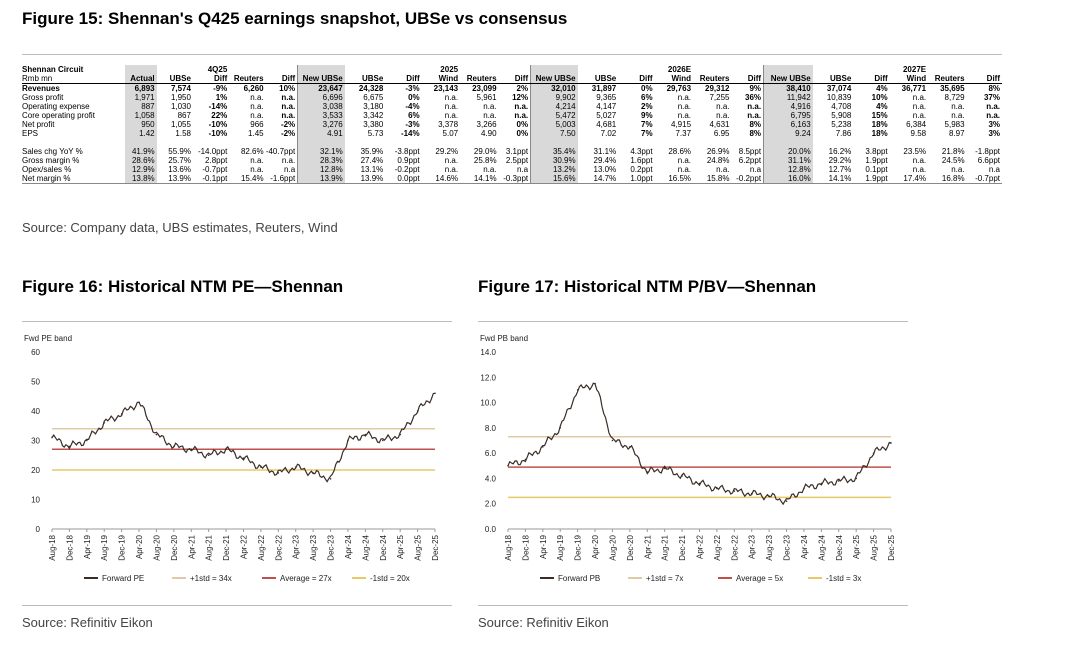 This screenshot has width=1080, height=651. I want to click on table-cell: 6,795, so click(788, 115).